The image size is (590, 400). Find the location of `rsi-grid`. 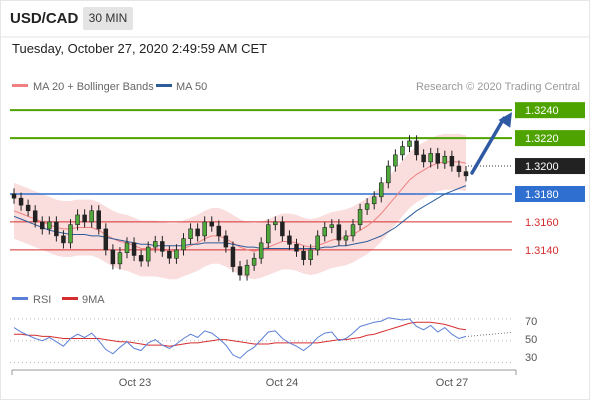

rsi-grid is located at coordinates (261, 341).